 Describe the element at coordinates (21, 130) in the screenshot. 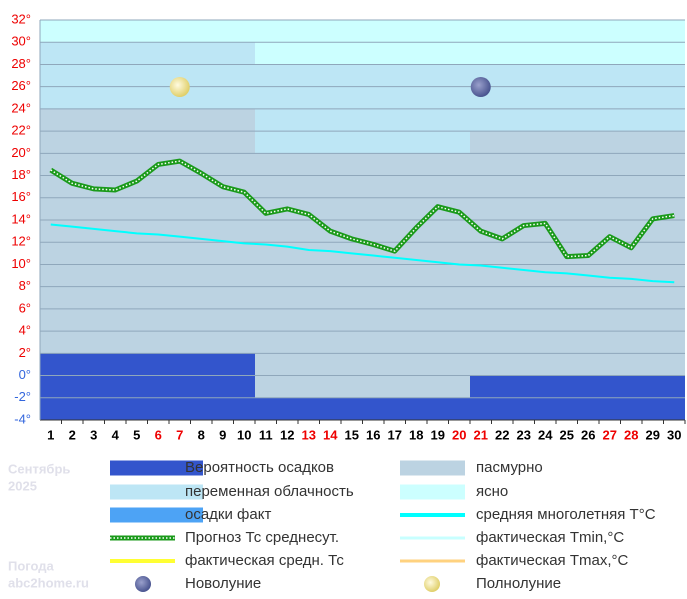

I see `y-tick-label: 22°` at that location.